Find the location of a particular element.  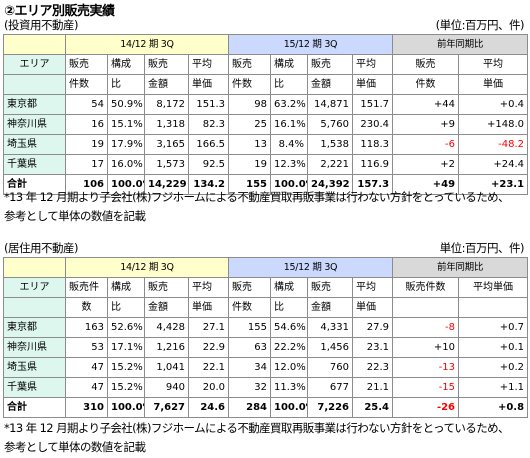

value-cell: 12.0% is located at coordinates (289, 367).